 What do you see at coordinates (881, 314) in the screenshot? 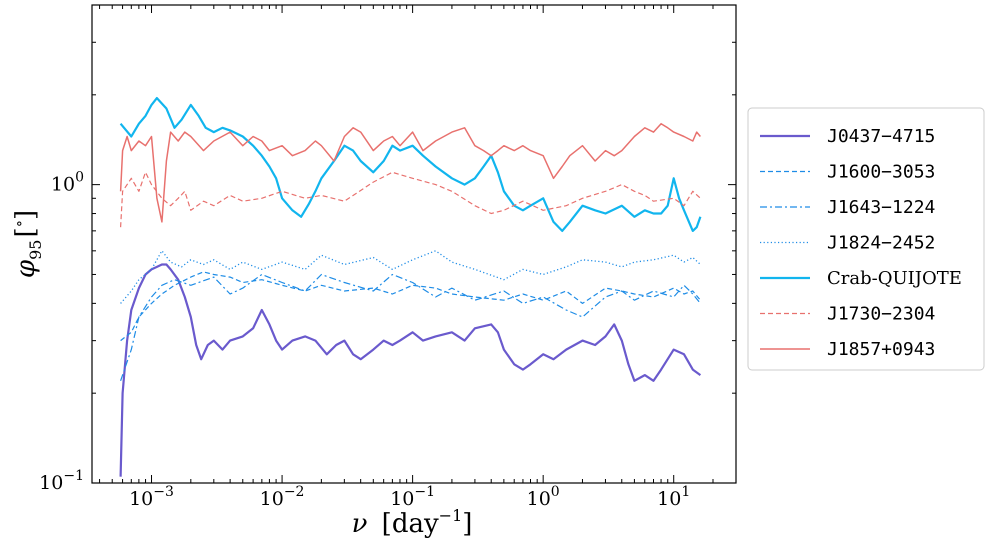
I see `legend-label-5: J1730−2304` at bounding box center [881, 314].